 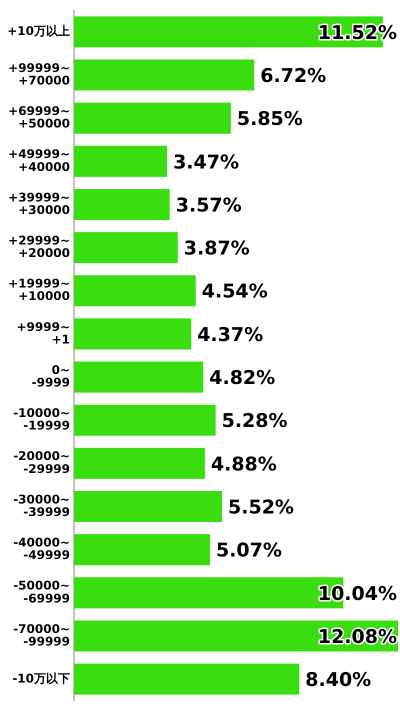 What do you see at coordinates (41, 678) in the screenshot?
I see `y-tick-label: -10万以下` at bounding box center [41, 678].